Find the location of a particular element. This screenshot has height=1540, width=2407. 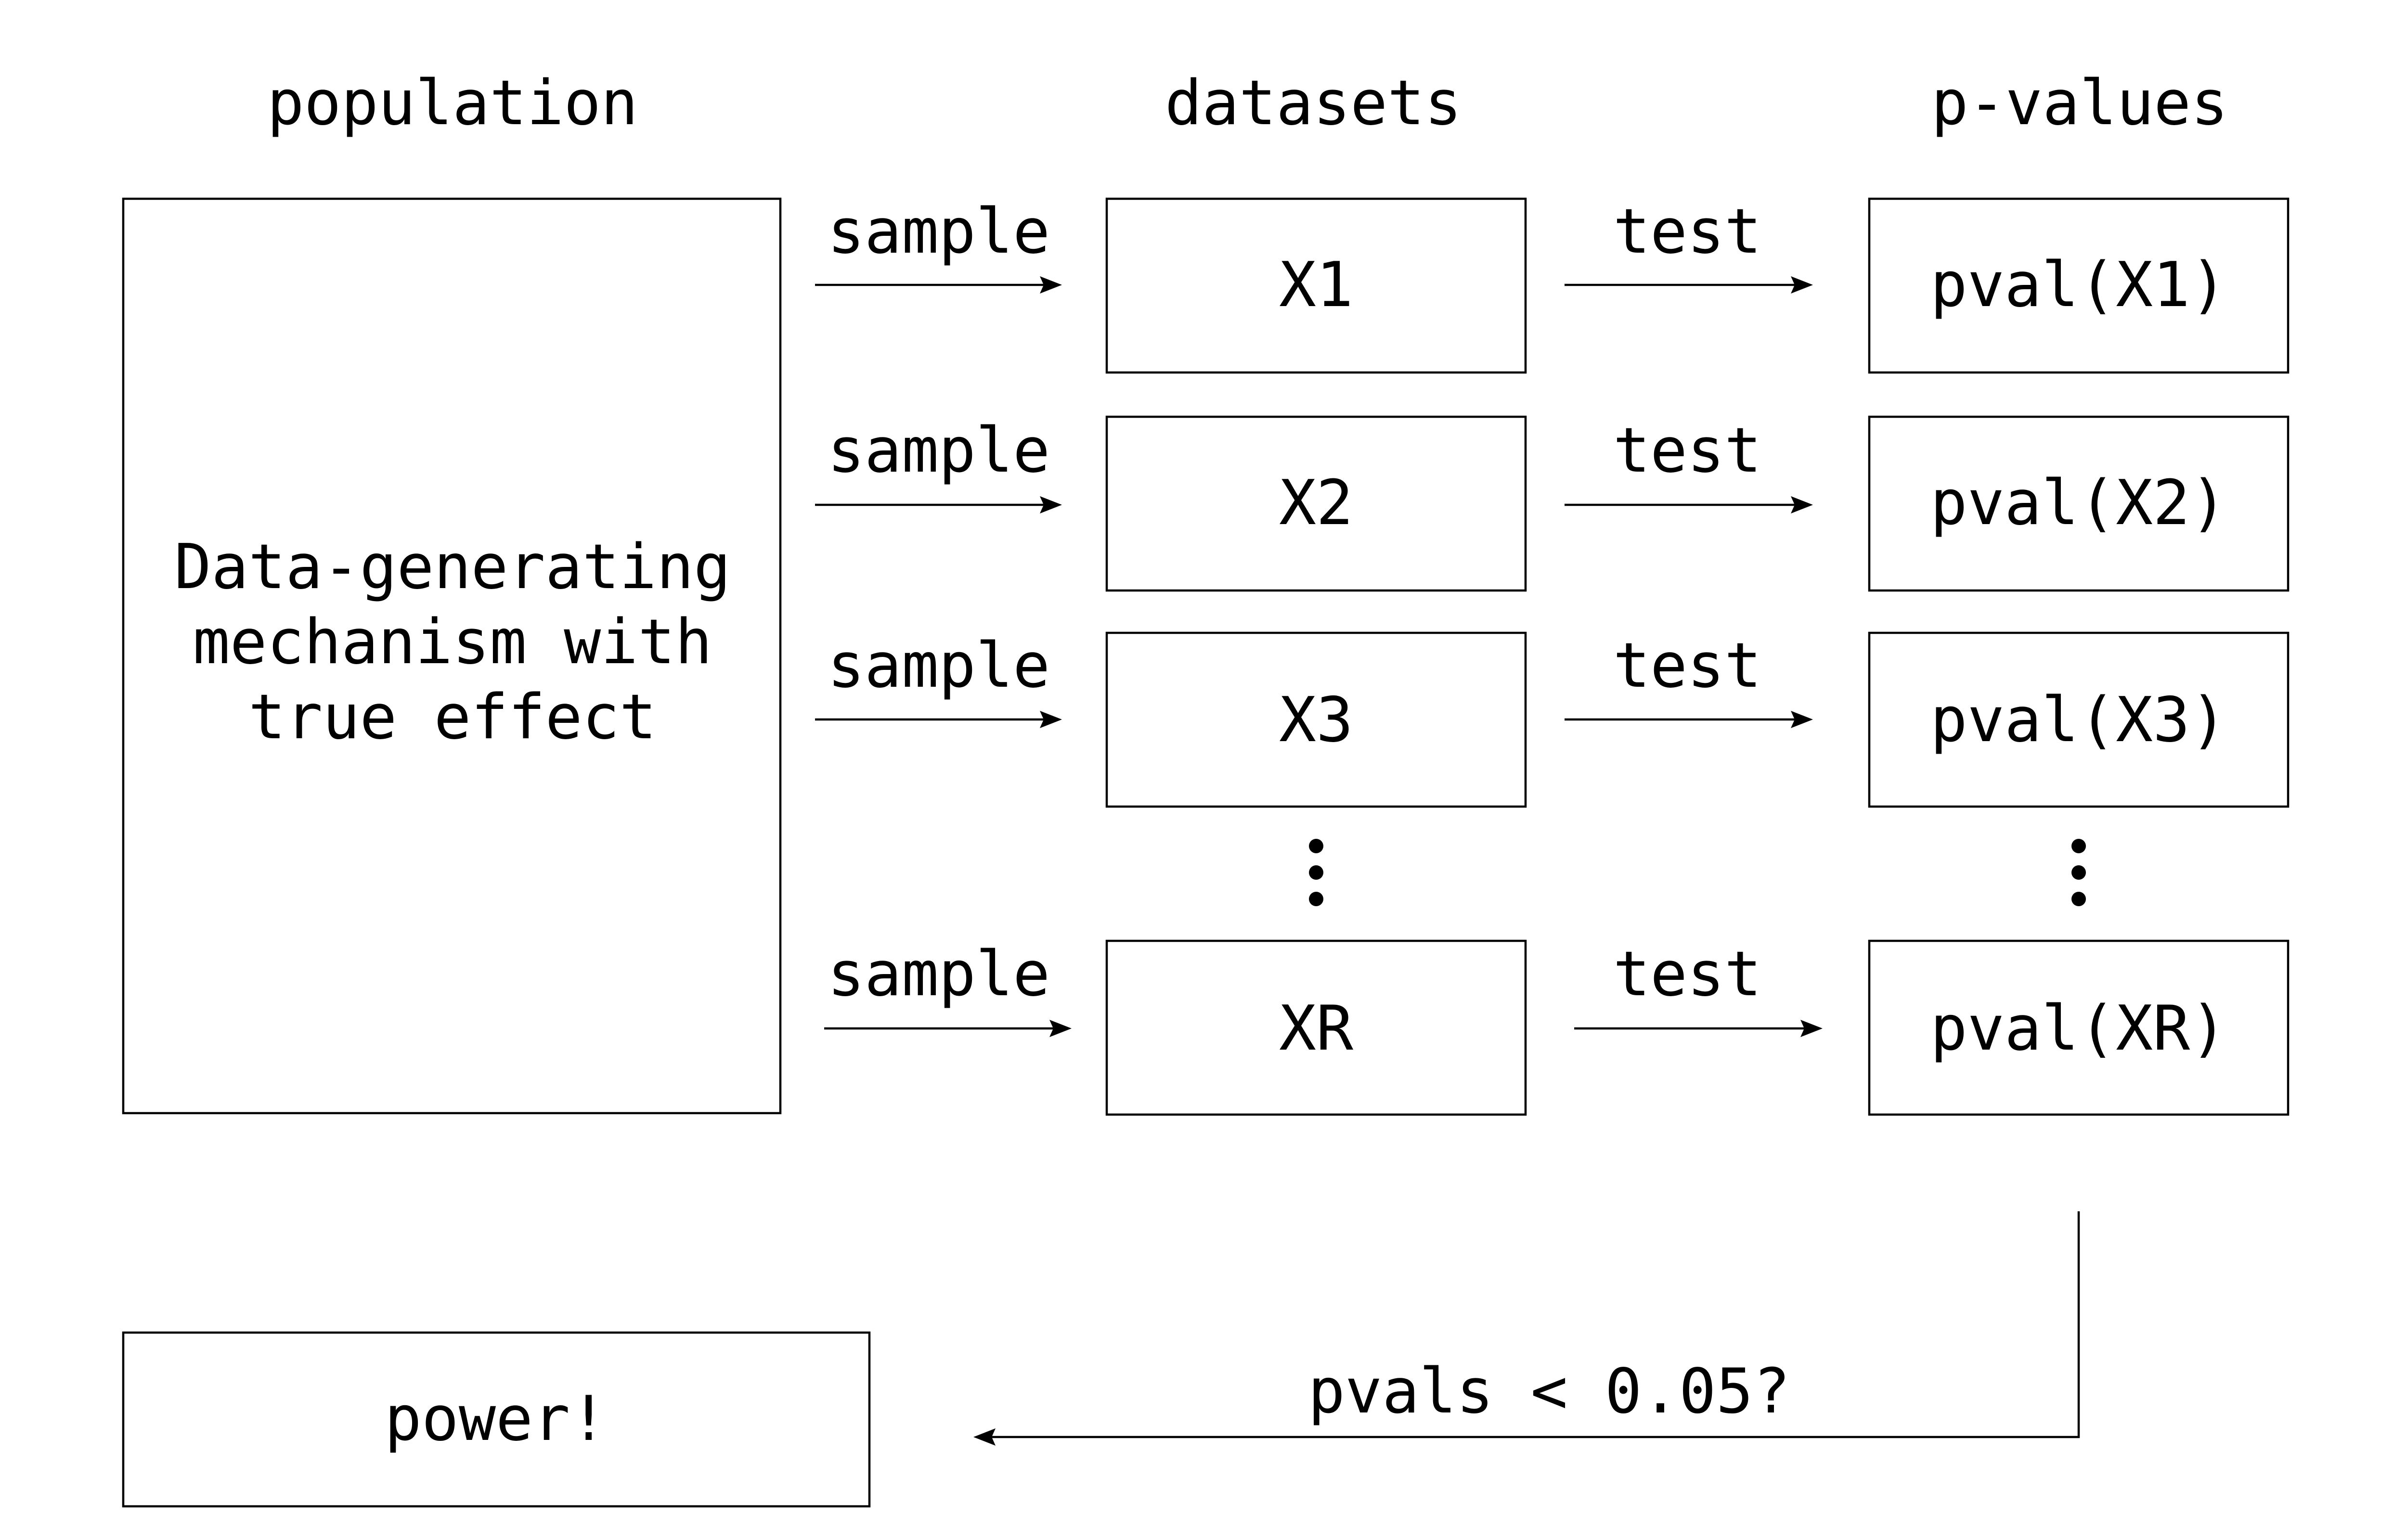

pvalue-label-3: pval(X3) is located at coordinates (2078, 720).